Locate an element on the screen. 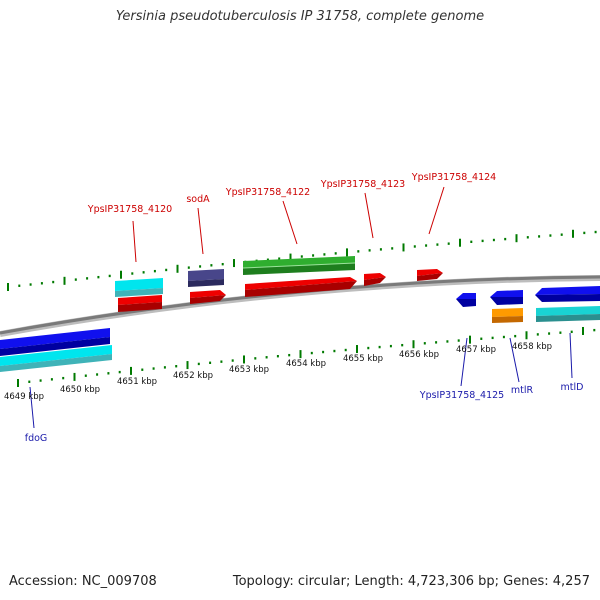 The width and height of the screenshot is (600, 600). gene-label-soda: sodA is located at coordinates (198, 199).